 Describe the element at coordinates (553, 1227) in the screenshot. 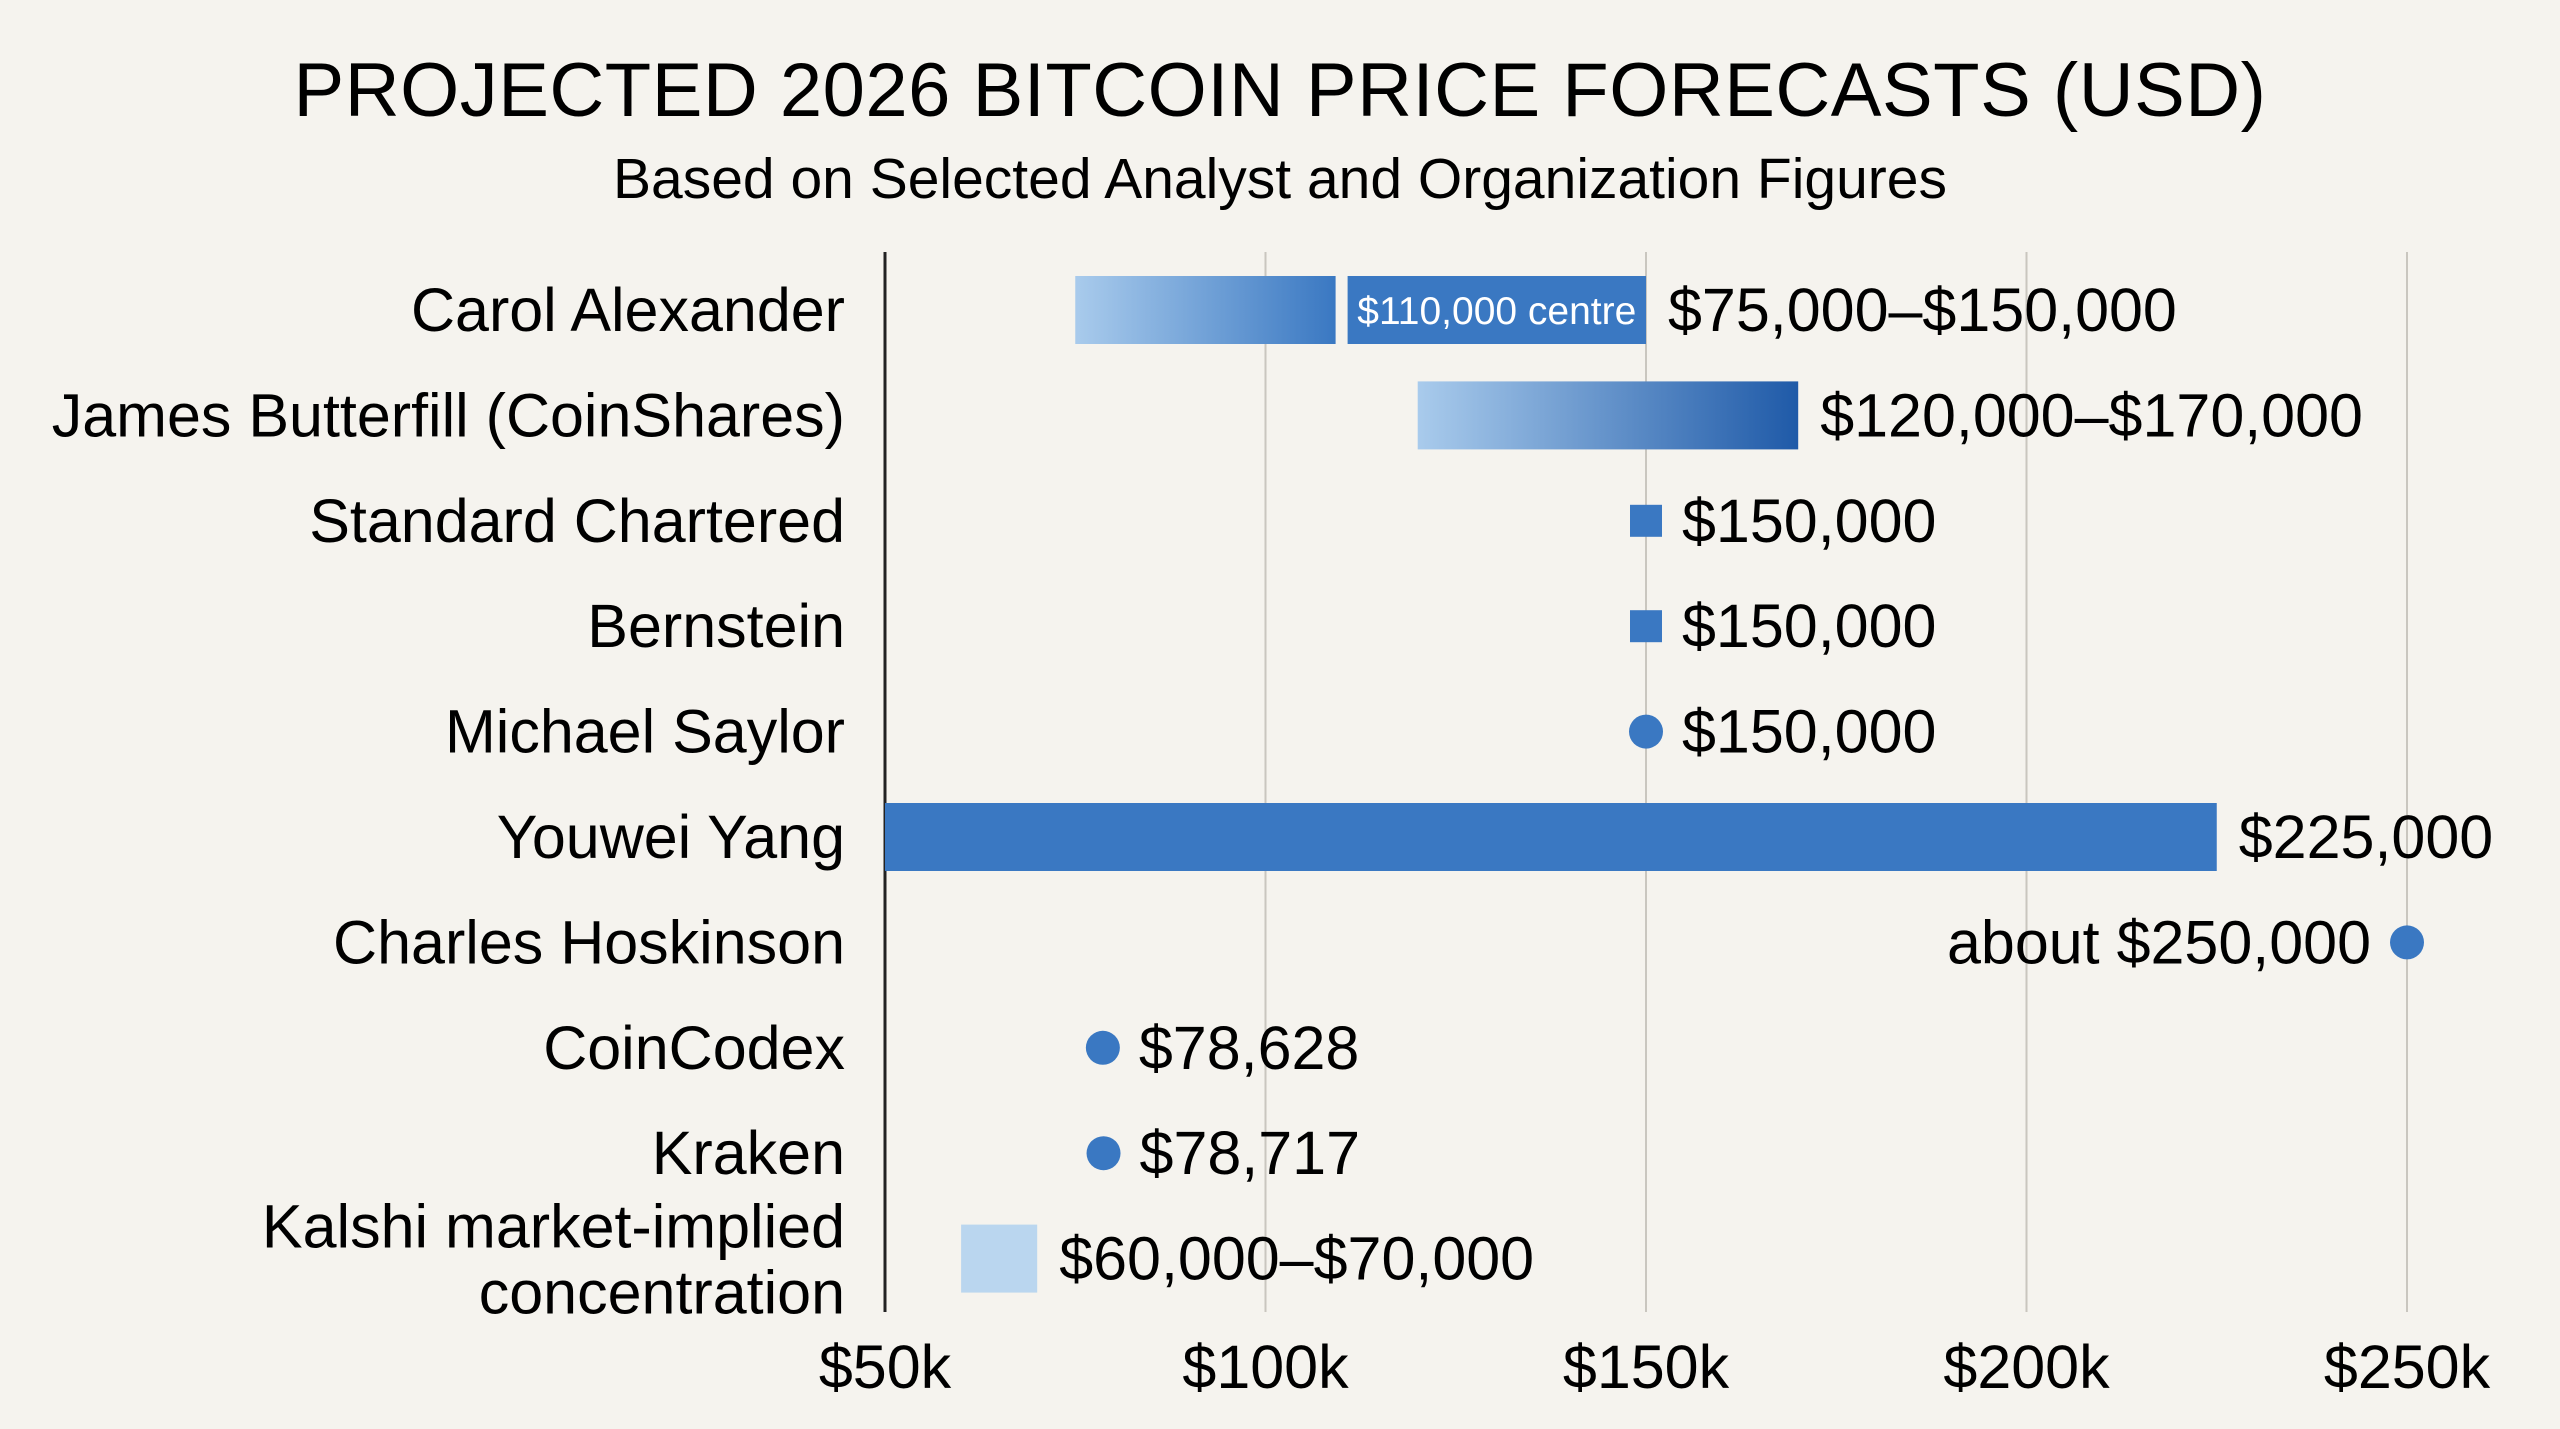

I see `row-label: Kalshi market-implied` at that location.